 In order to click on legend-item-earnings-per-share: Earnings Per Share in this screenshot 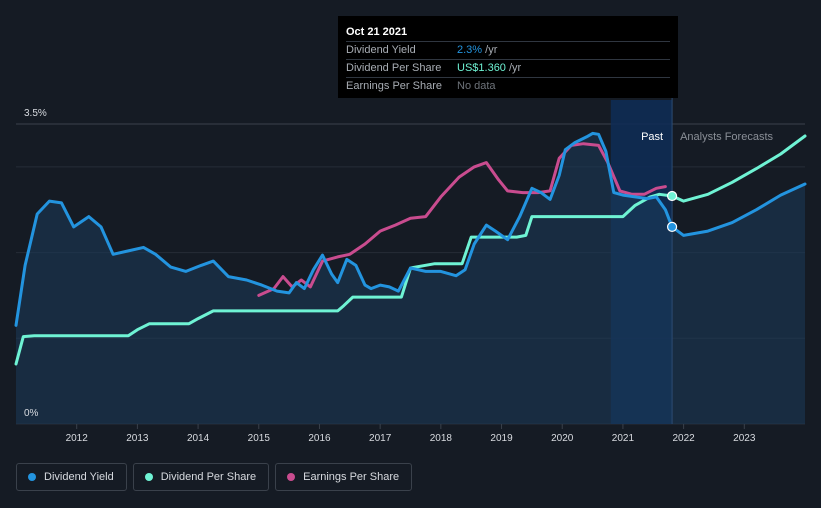, I will do `click(344, 477)`.